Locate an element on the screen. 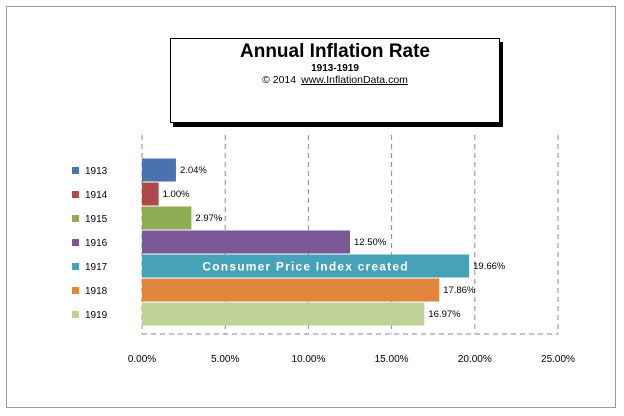 Image resolution: width=624 pixels, height=416 pixels. legend-marker-1917 is located at coordinates (75, 266).